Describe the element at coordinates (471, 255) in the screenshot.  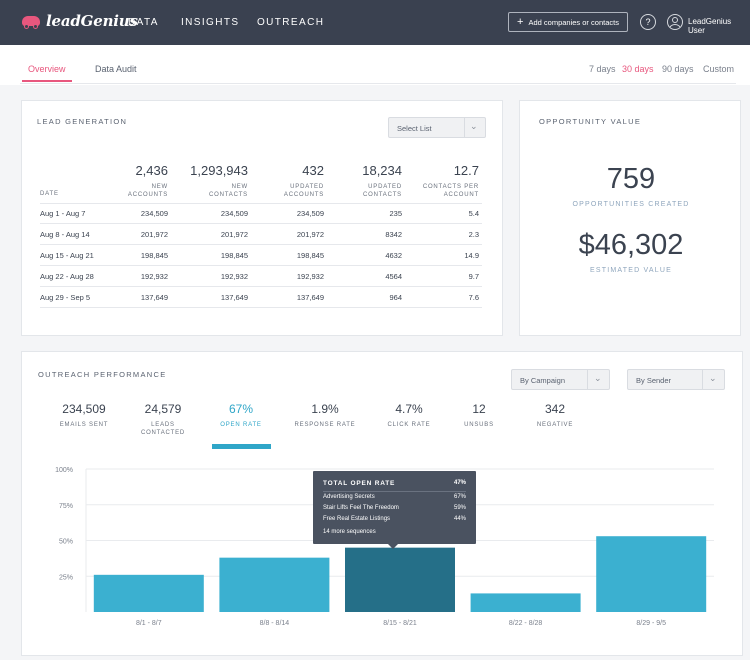
I see `contacts-per-account-cell: 14.9` at that location.